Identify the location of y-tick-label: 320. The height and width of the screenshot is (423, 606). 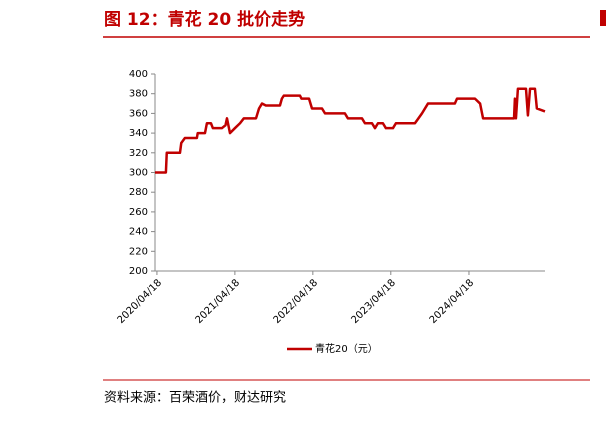
(138, 153).